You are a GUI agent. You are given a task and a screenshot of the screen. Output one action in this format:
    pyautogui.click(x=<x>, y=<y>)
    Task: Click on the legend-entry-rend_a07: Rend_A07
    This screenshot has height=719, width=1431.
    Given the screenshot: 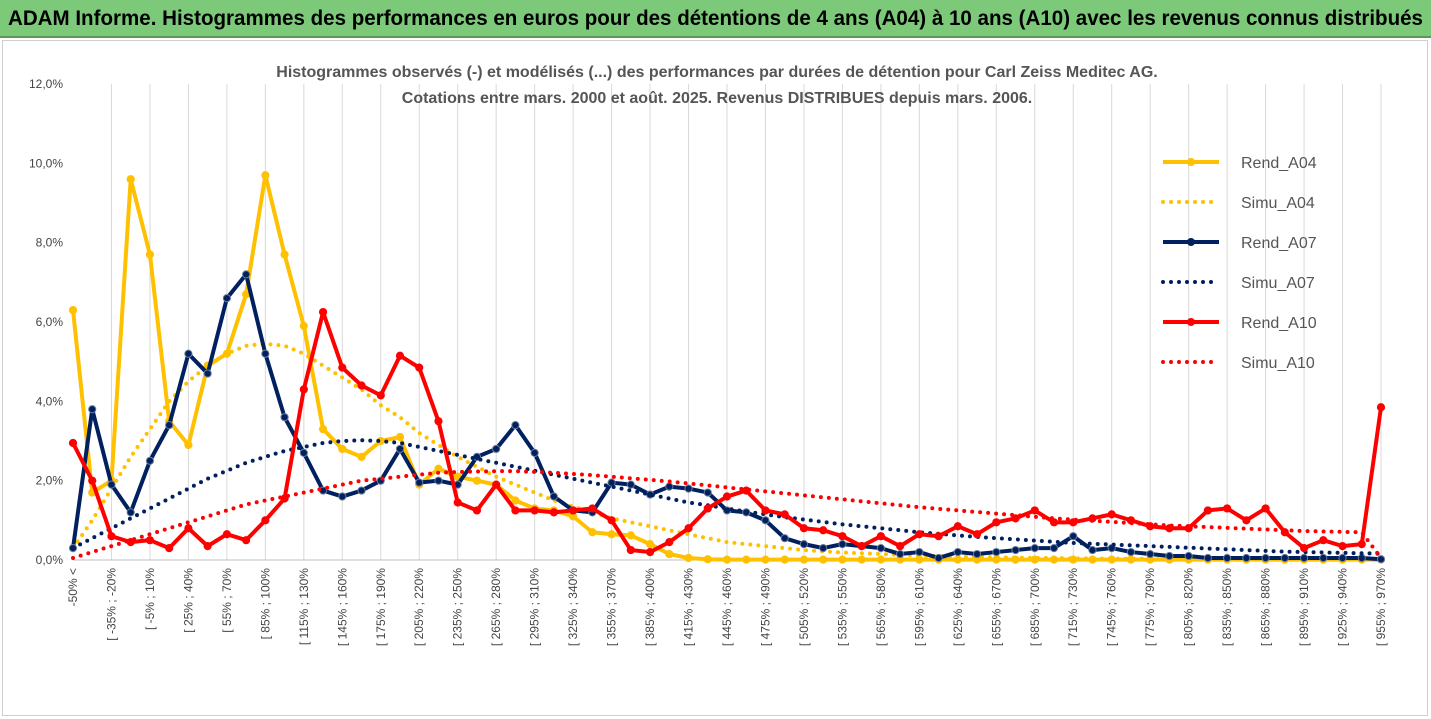 What is the action you would take?
    pyautogui.click(x=1279, y=243)
    